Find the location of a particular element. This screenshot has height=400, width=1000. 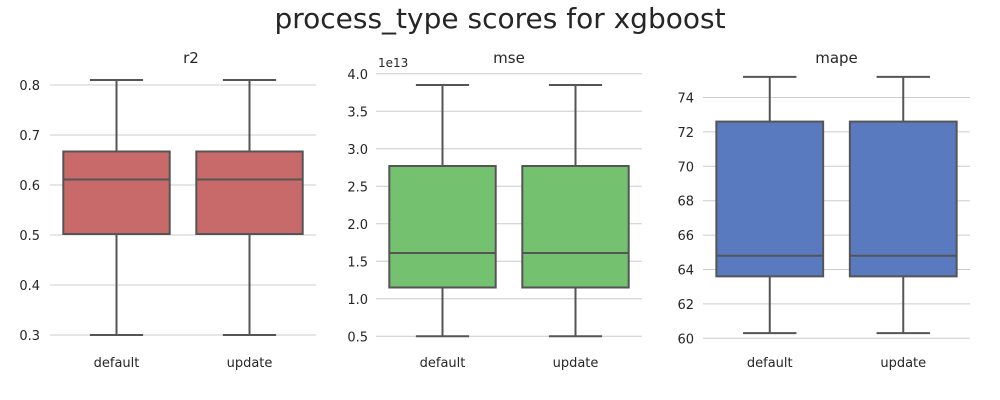

y-tick-label: 68 is located at coordinates (685, 202).